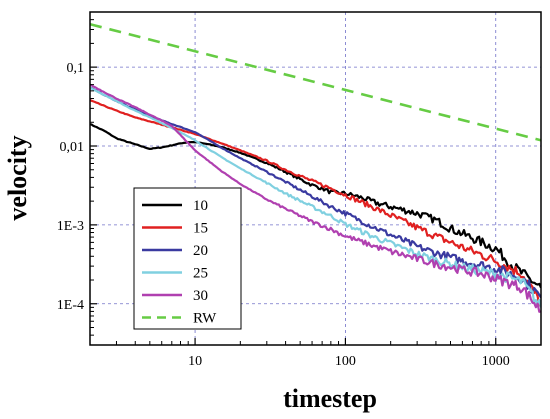  Describe the element at coordinates (195, 361) in the screenshot. I see `x-tick-label: 10` at that location.